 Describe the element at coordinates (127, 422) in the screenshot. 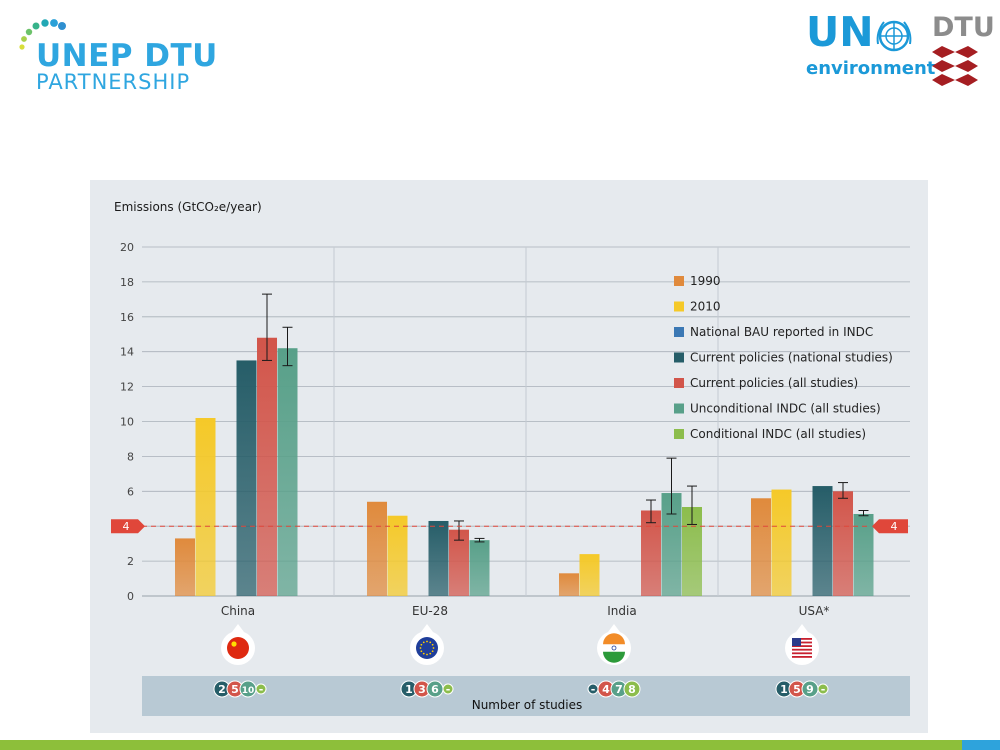

I see `y-tick-label: 10` at that location.